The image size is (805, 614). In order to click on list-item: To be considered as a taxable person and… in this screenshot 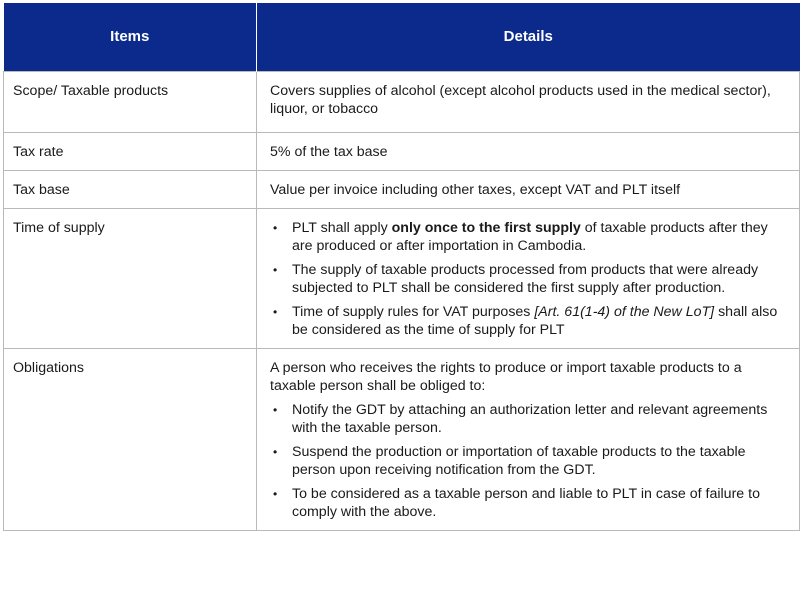, I will do `click(529, 503)`.